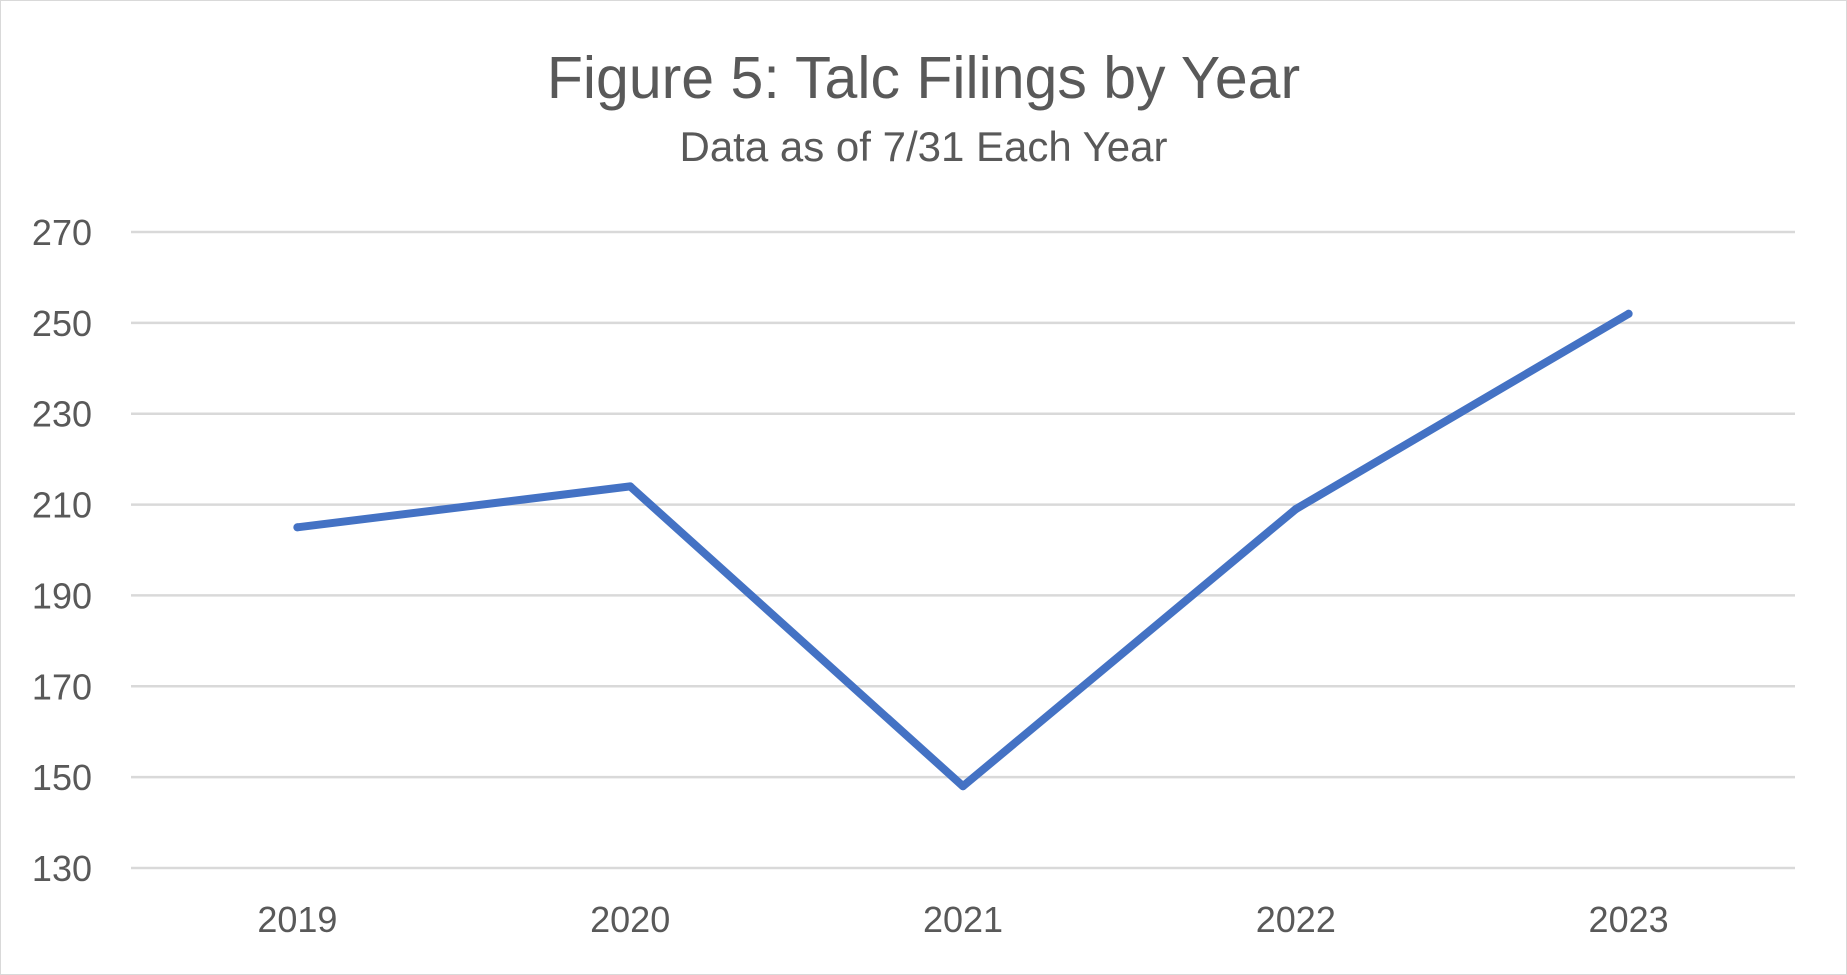 This screenshot has height=975, width=1847. What do you see at coordinates (1629, 919) in the screenshot?
I see `x-tick-label: 2023` at bounding box center [1629, 919].